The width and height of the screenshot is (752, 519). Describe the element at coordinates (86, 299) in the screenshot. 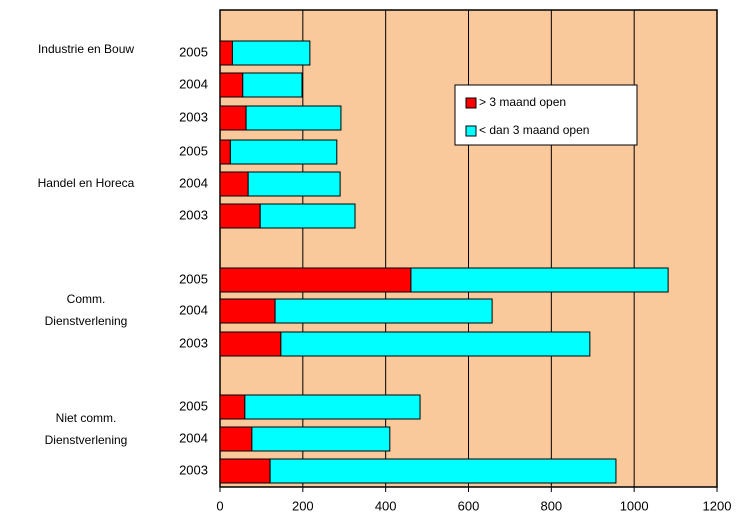

I see `group-label: Comm.` at that location.